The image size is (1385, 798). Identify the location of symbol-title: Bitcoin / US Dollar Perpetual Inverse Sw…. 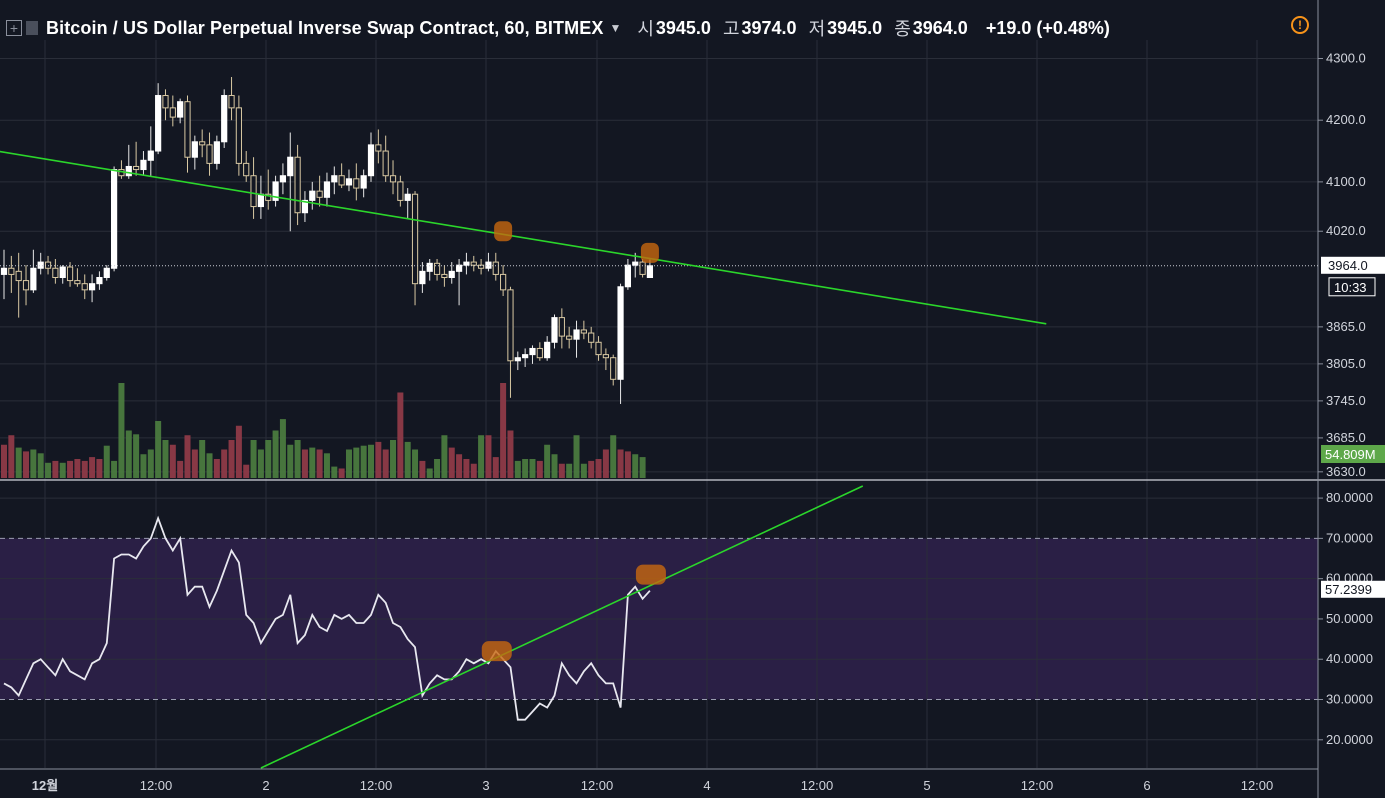
(325, 27).